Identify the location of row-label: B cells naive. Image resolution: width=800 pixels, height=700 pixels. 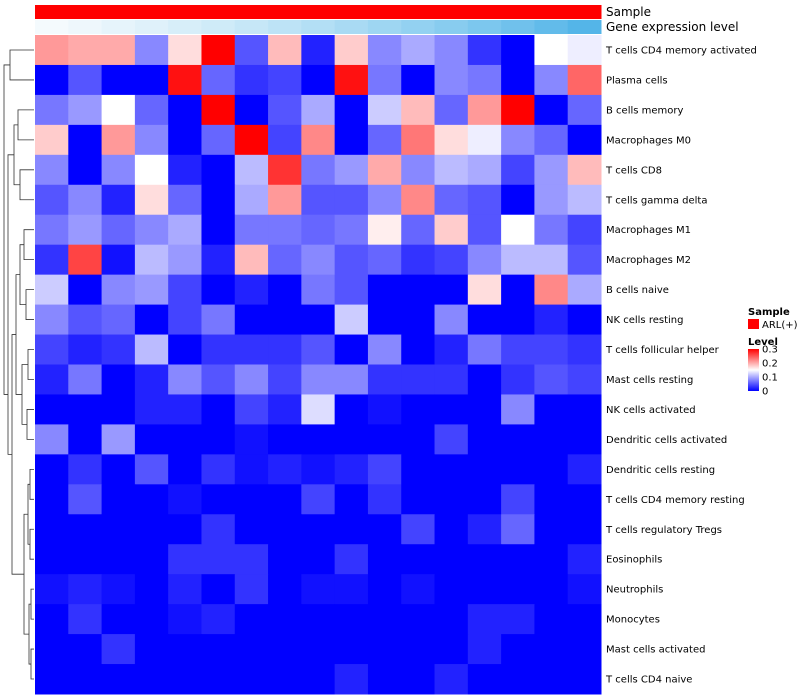
(637, 290).